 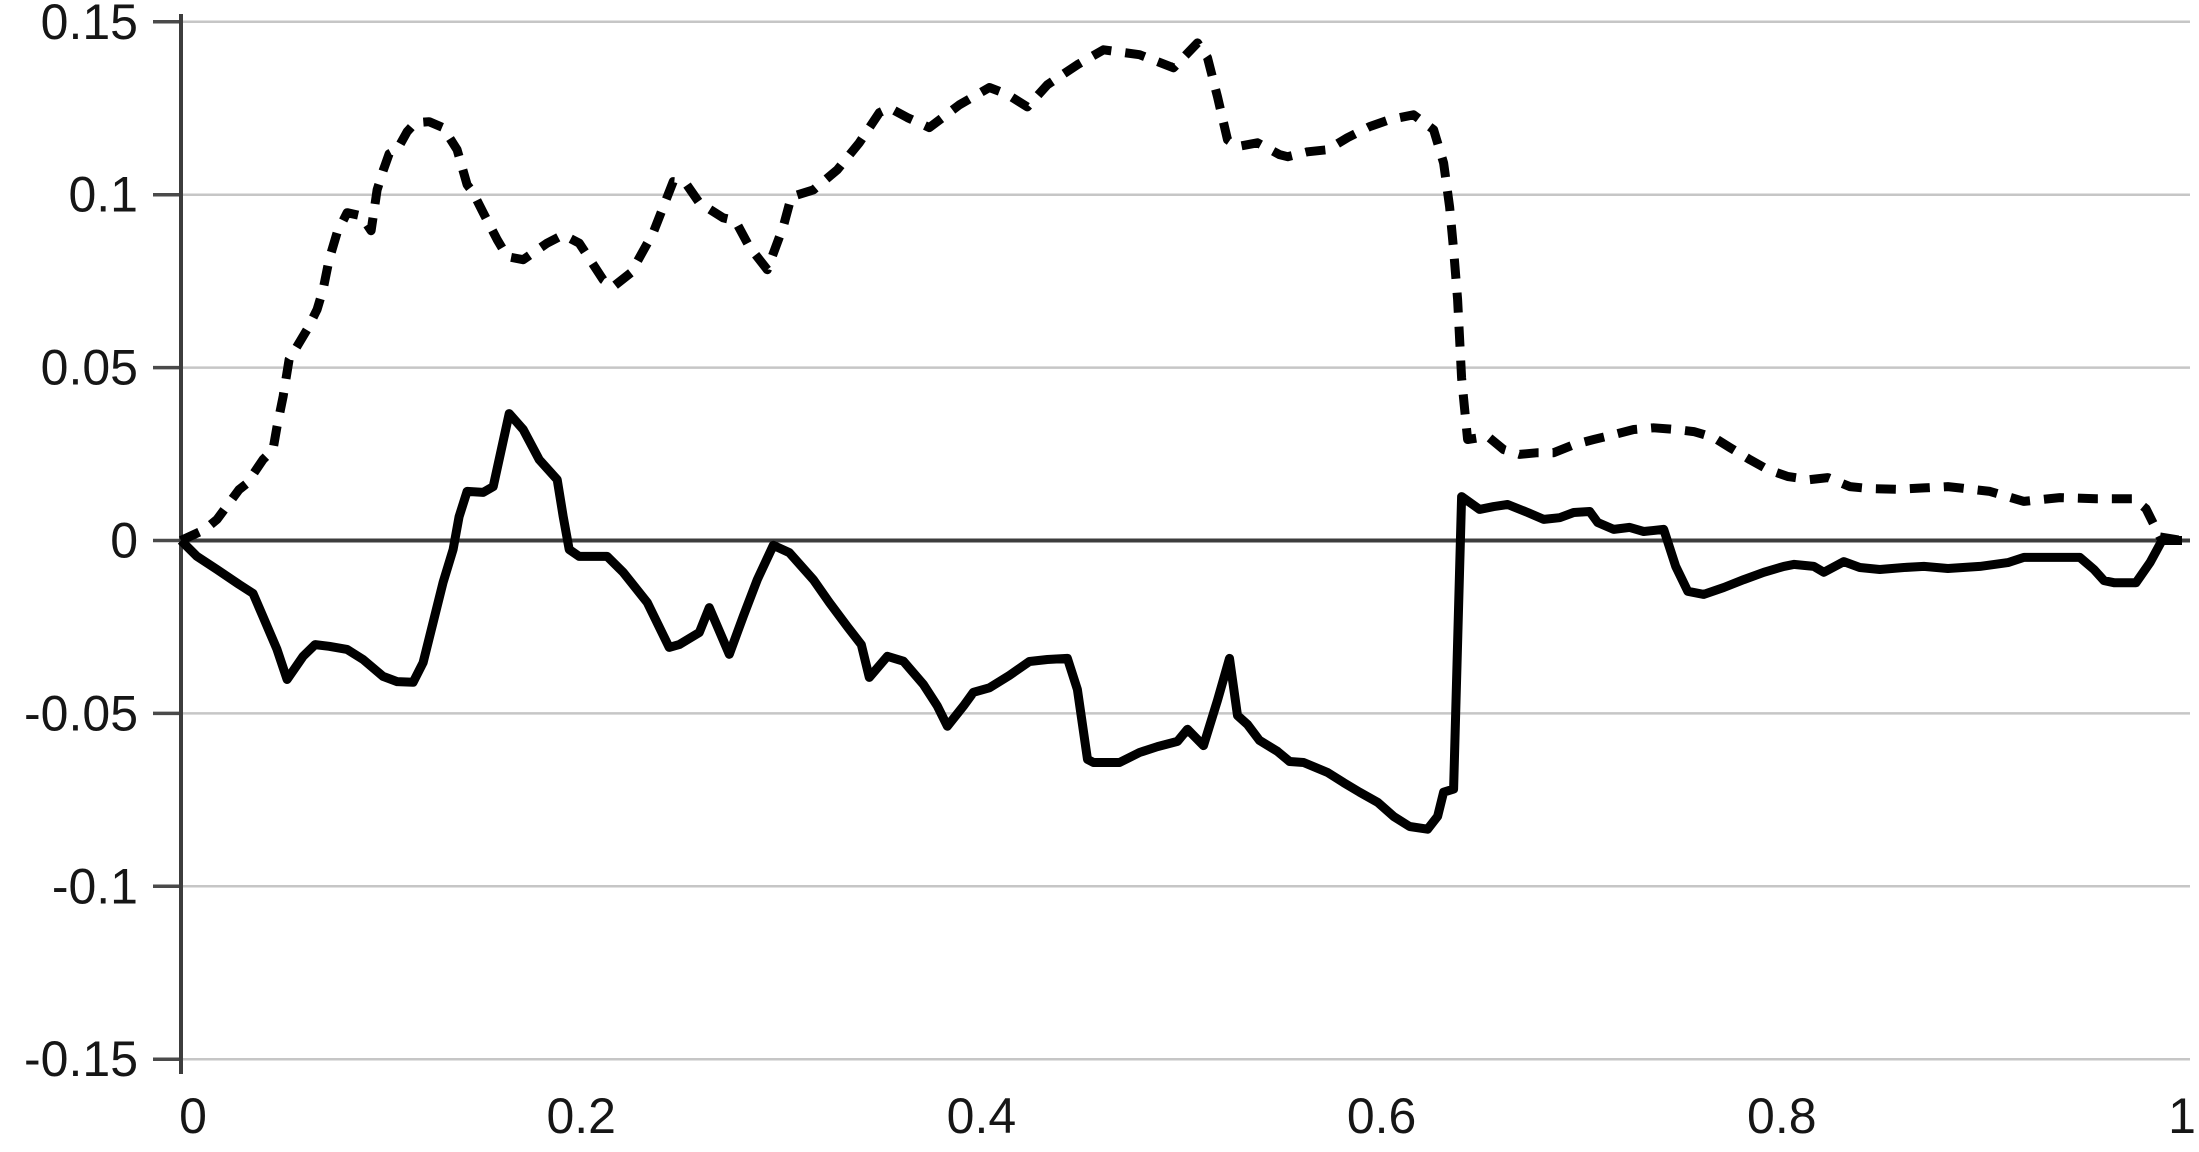 I want to click on x-tick-label: 0.6, so click(x=1382, y=1116).